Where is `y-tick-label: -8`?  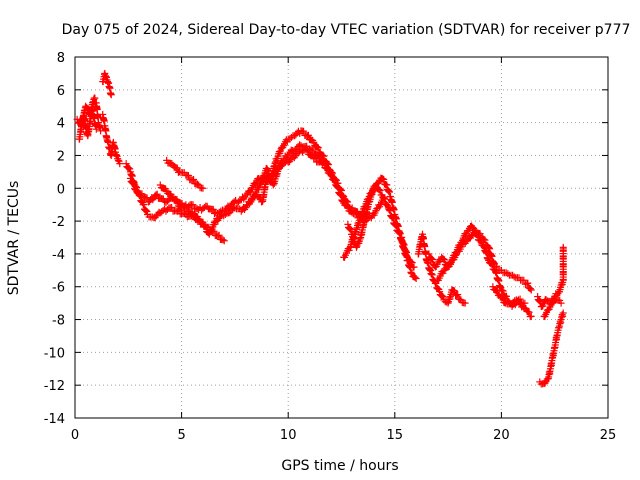
y-tick-label: -8 is located at coordinates (58, 321).